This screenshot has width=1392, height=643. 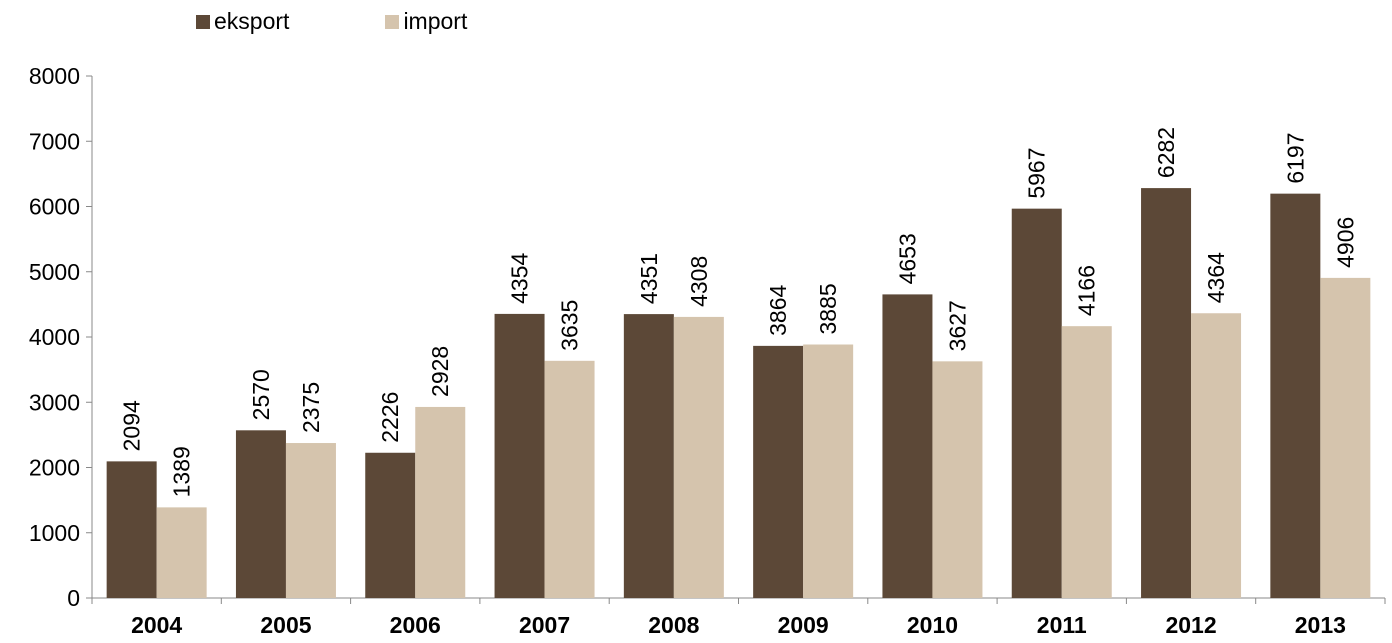 What do you see at coordinates (1216, 277) in the screenshot?
I see `data-label-import-2012: 4364` at bounding box center [1216, 277].